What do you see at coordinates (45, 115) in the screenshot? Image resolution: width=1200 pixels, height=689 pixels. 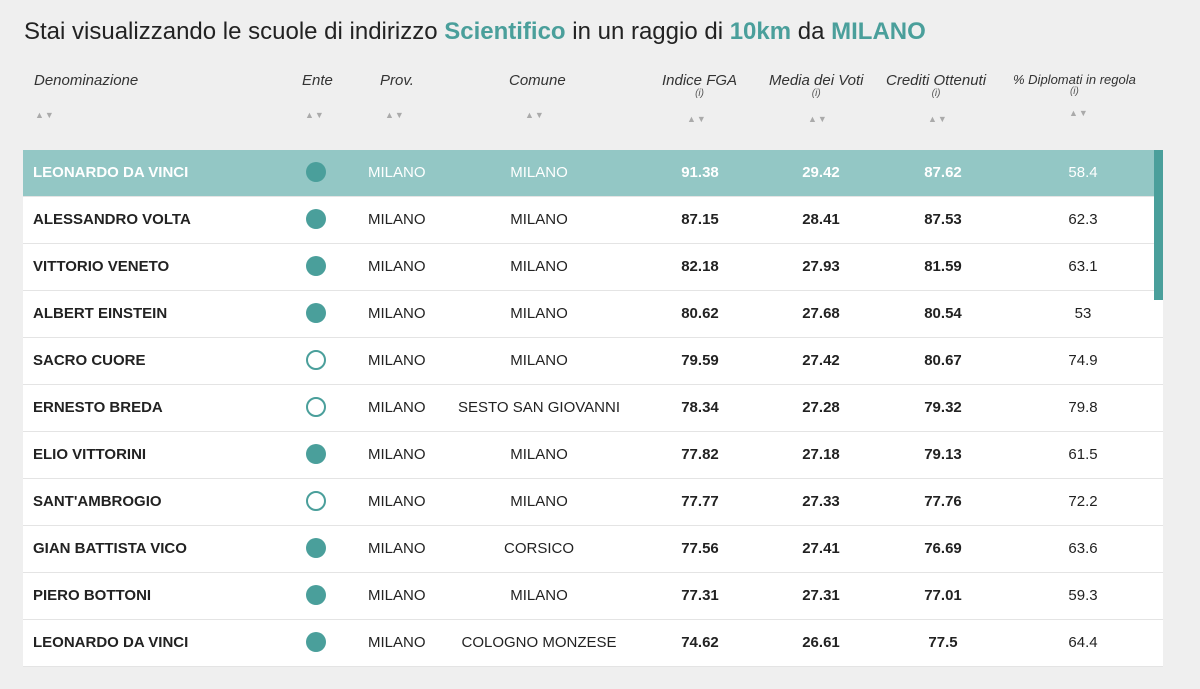 I see `sort-denominazione-icon: ▲▼` at bounding box center [45, 115].